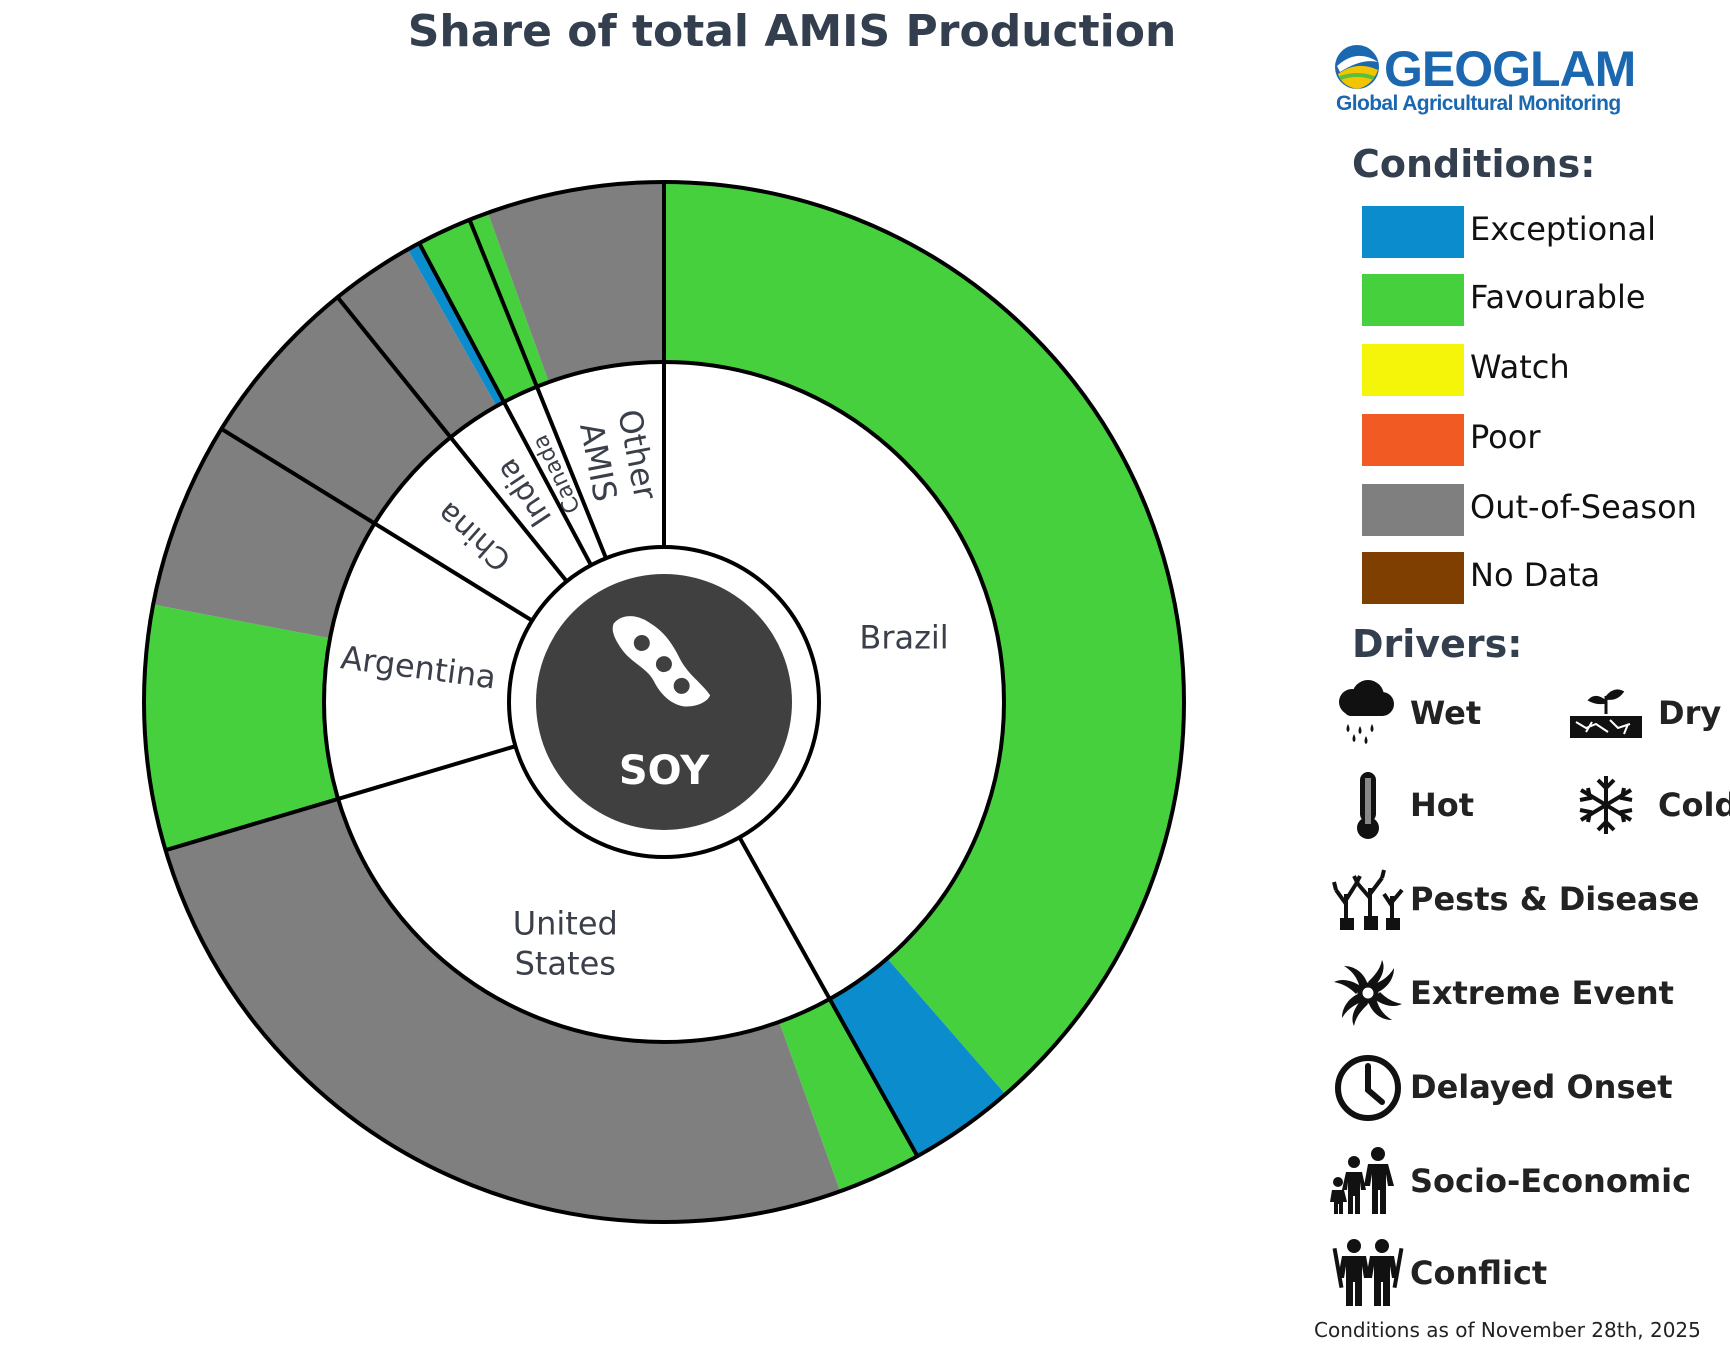  What do you see at coordinates (1510, 69) in the screenshot?
I see `logo-name: GEOGLAM` at bounding box center [1510, 69].